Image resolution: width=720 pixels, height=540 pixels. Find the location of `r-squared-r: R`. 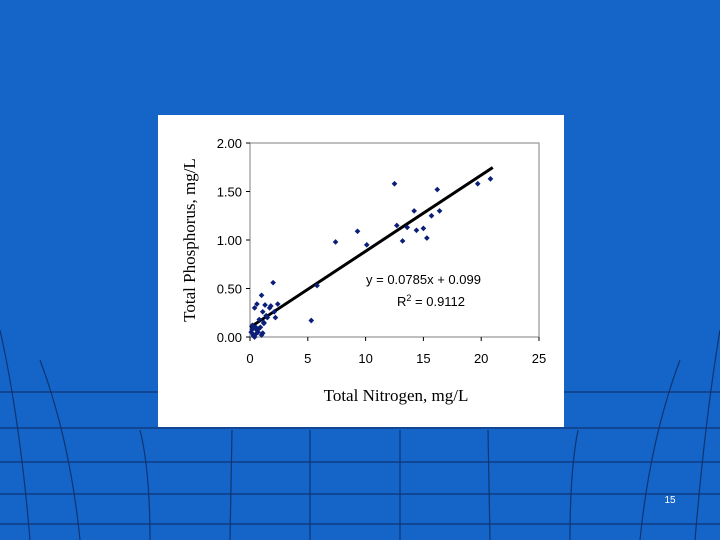

r-squared-r: R is located at coordinates (401, 301).